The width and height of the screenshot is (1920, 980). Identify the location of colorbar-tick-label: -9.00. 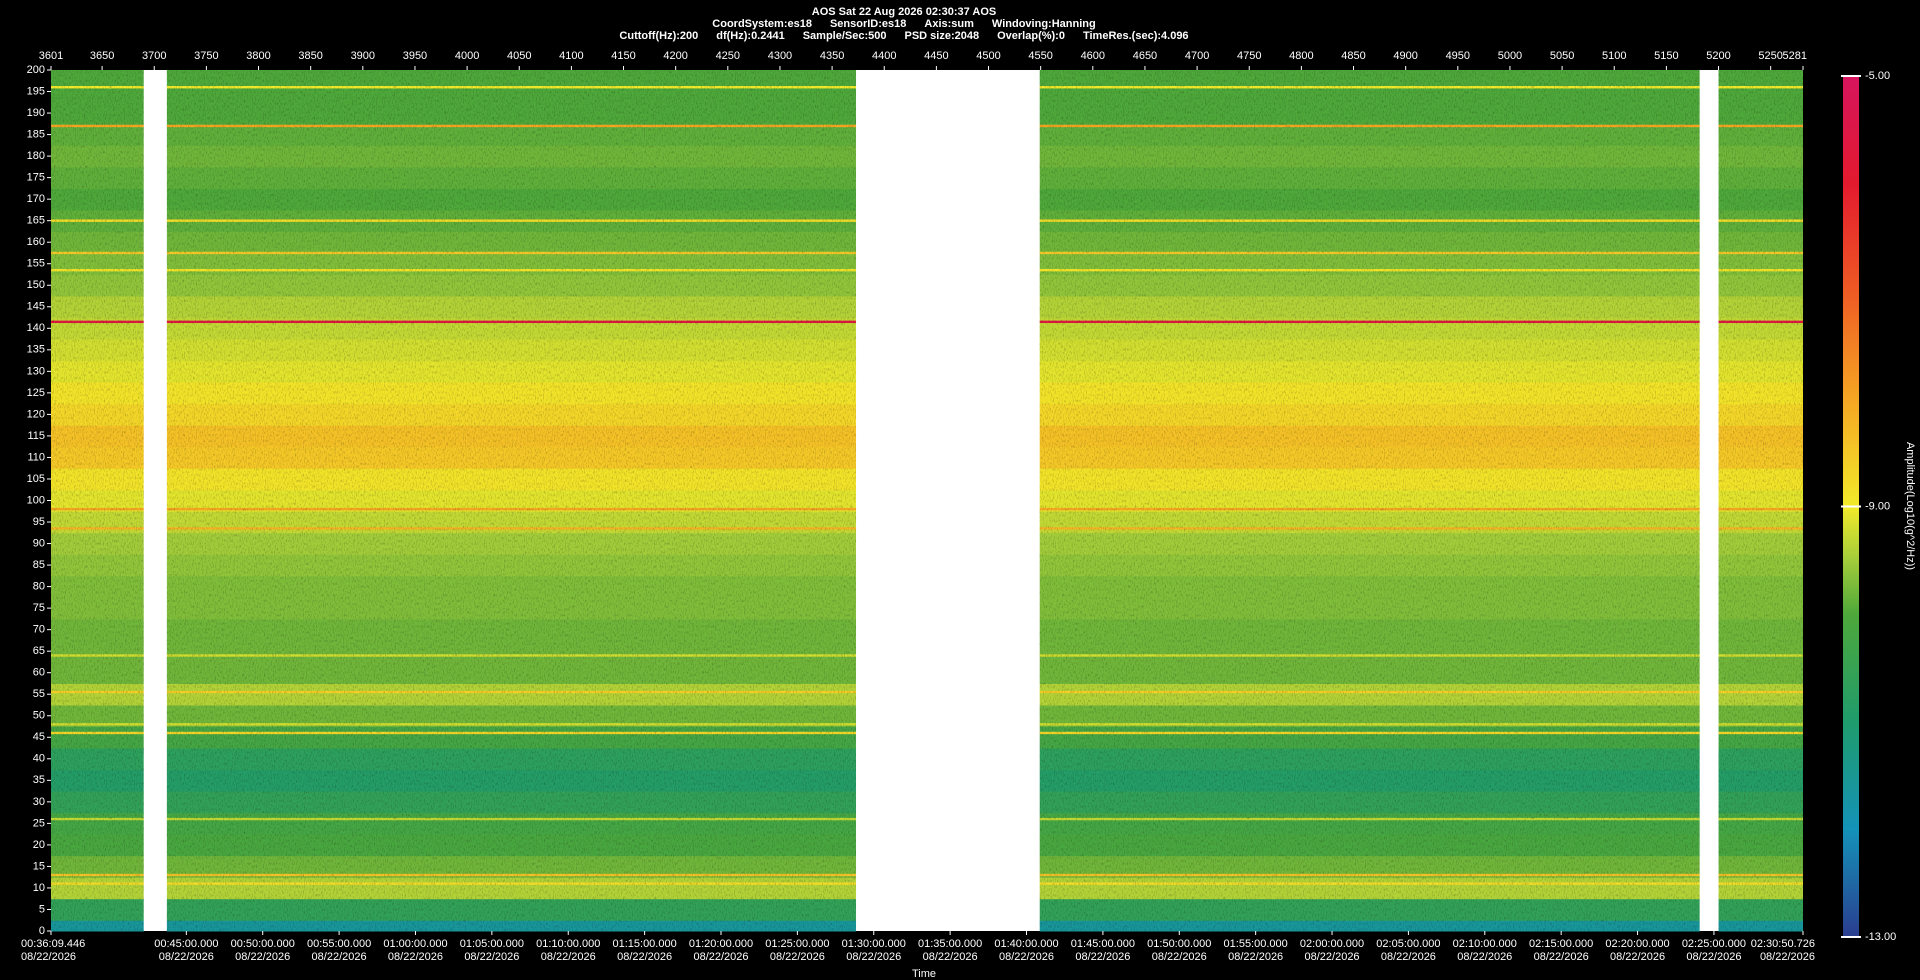
(1877, 506).